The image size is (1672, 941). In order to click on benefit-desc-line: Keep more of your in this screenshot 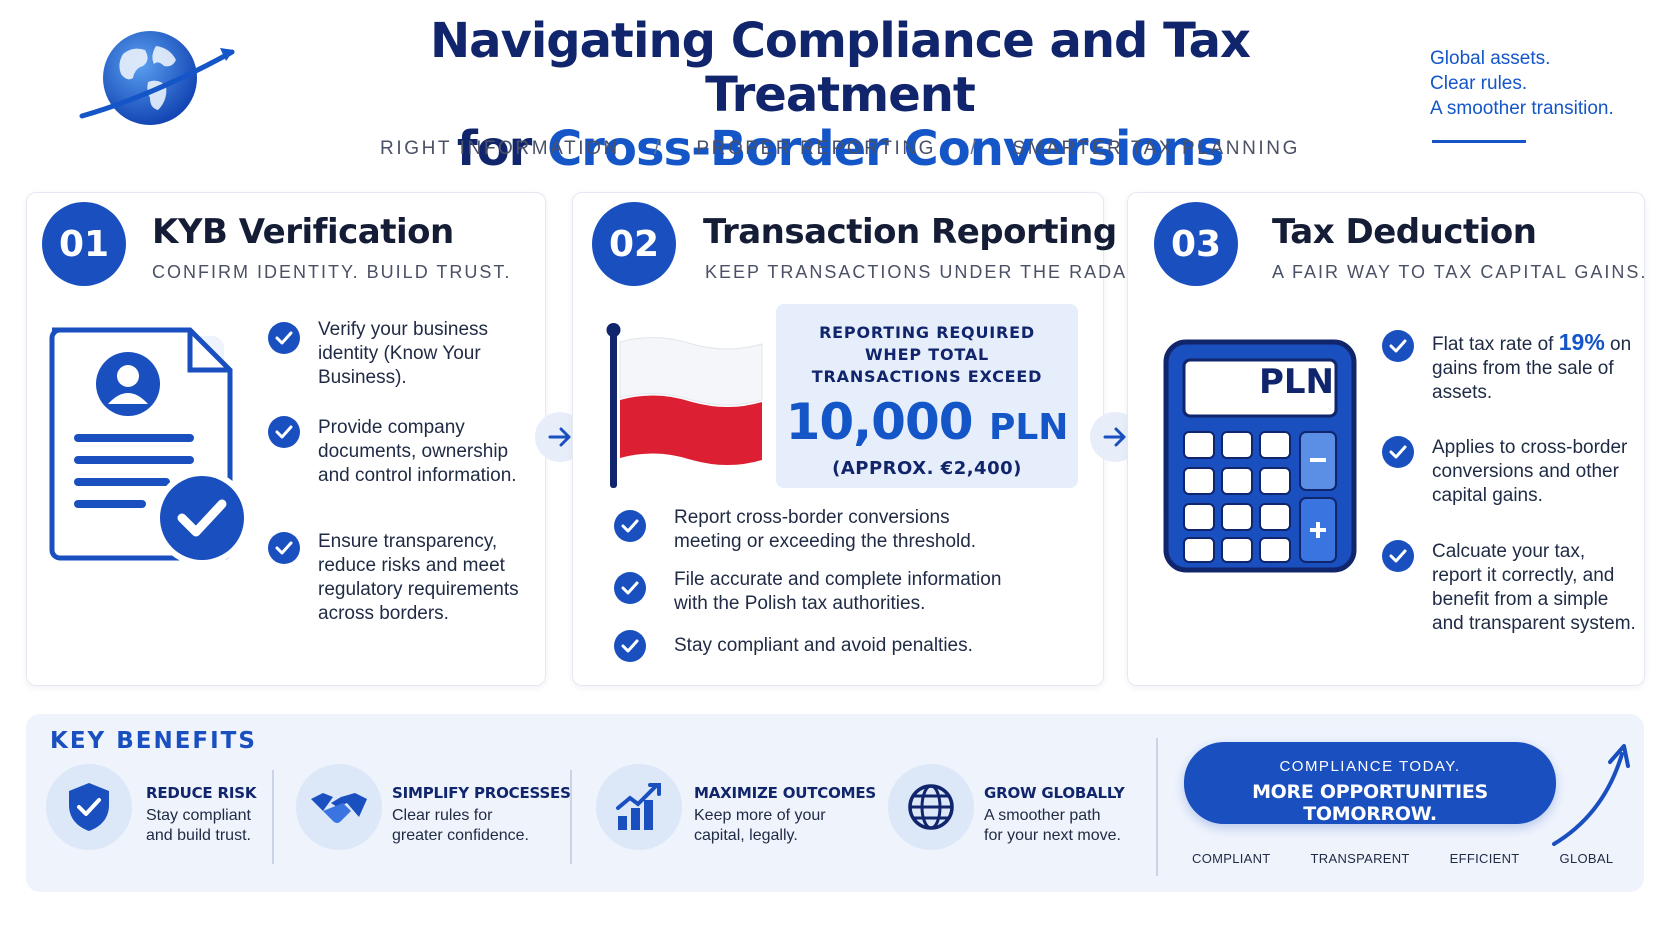, I will do `click(760, 815)`.